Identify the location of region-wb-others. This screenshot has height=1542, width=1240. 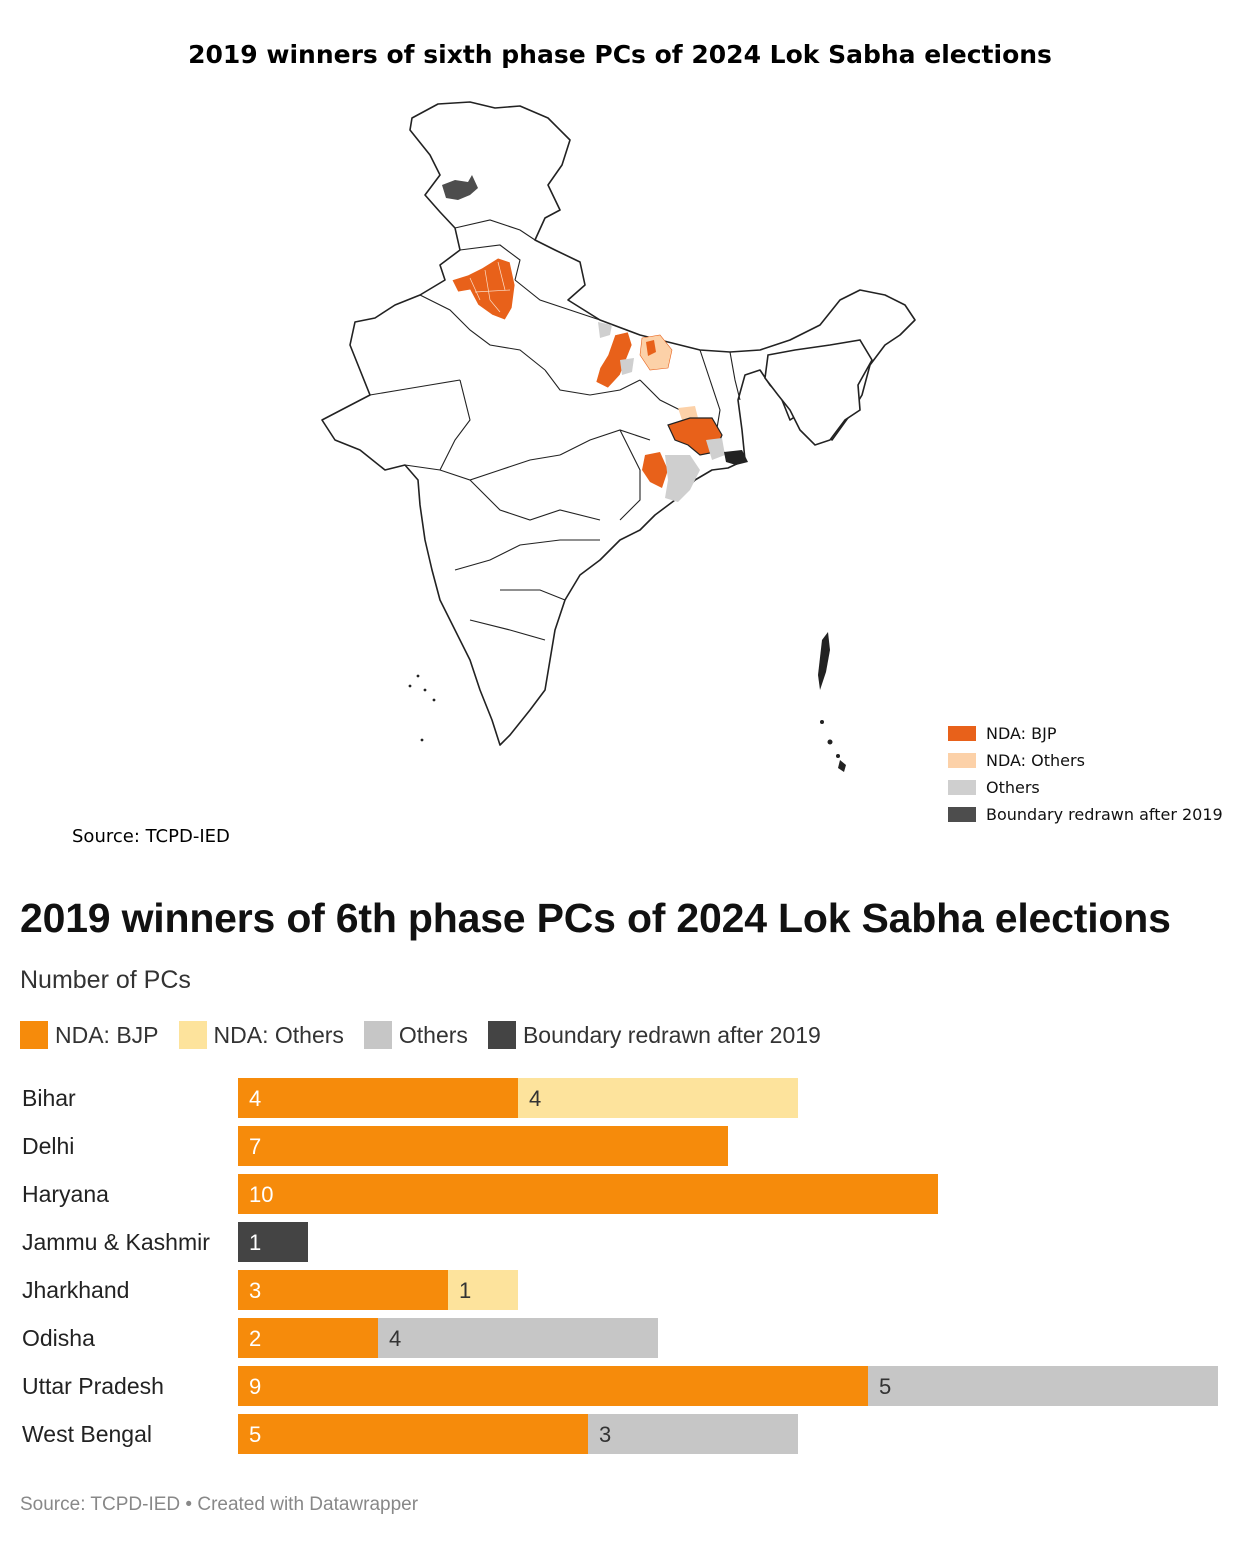
(715, 449).